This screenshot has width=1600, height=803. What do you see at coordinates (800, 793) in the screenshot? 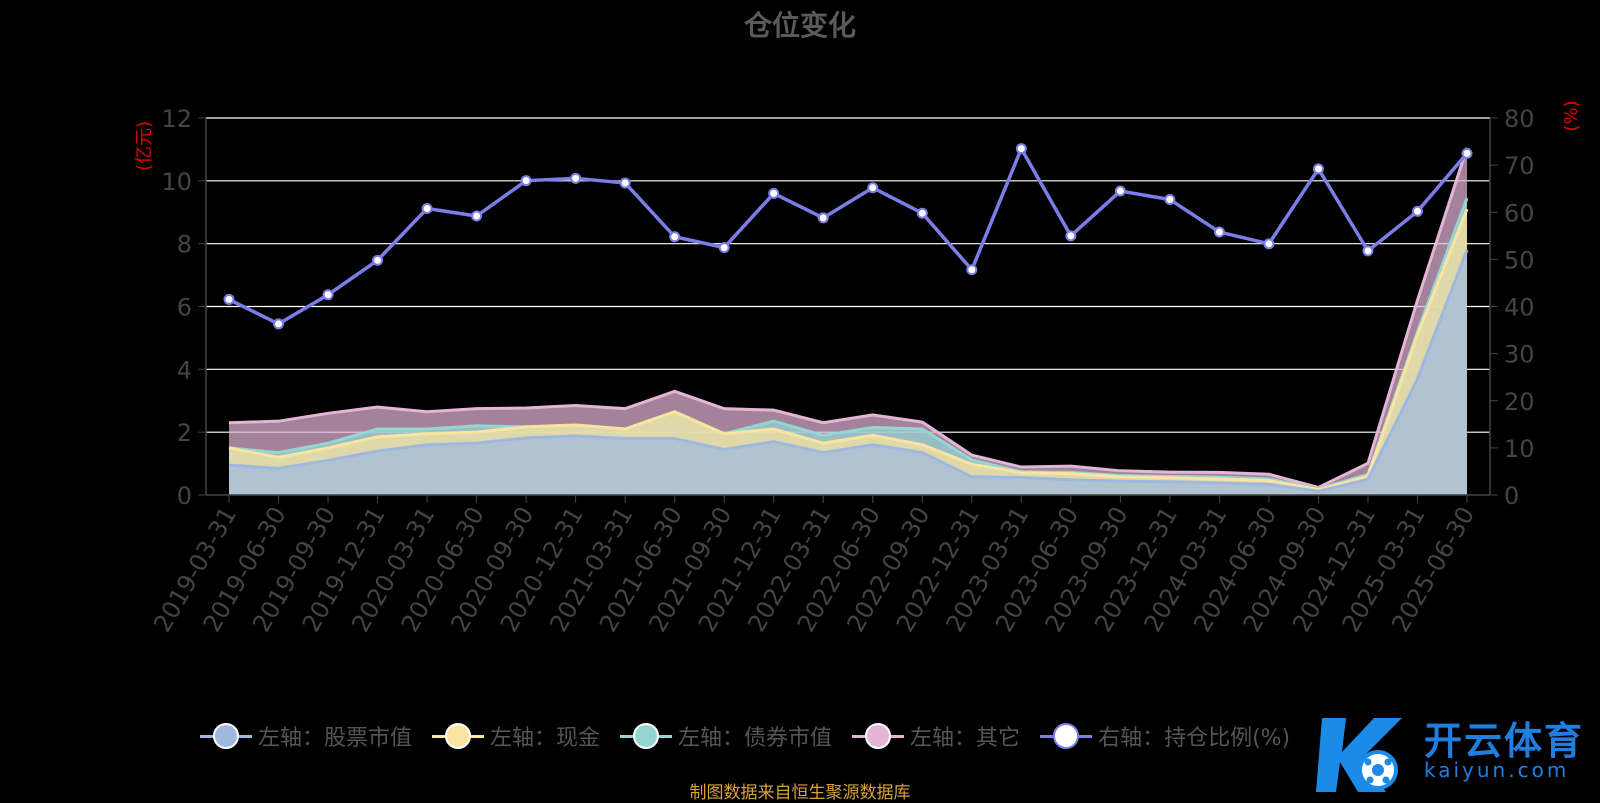
I see `source-note: 制图数据来自恒生聚源数据库` at bounding box center [800, 793].